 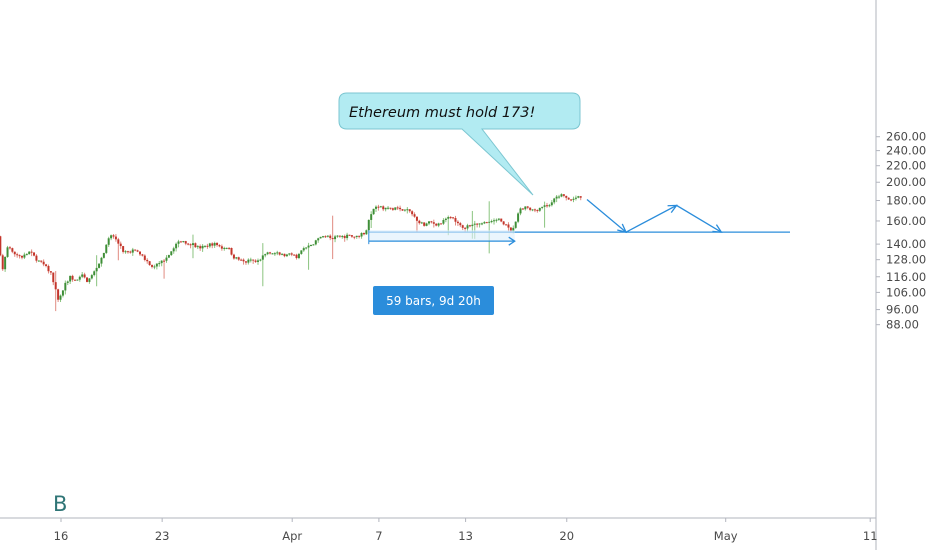 What do you see at coordinates (906, 244) in the screenshot?
I see `price-tick-label: 140.00` at bounding box center [906, 244].